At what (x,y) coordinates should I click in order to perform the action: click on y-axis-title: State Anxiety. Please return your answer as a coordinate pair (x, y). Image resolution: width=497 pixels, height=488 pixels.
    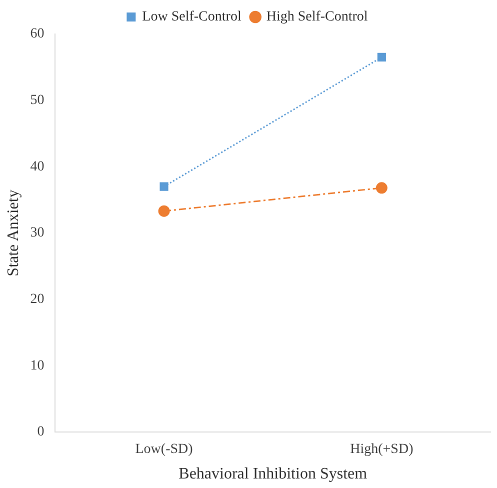
    Looking at the image, I should click on (13, 233).